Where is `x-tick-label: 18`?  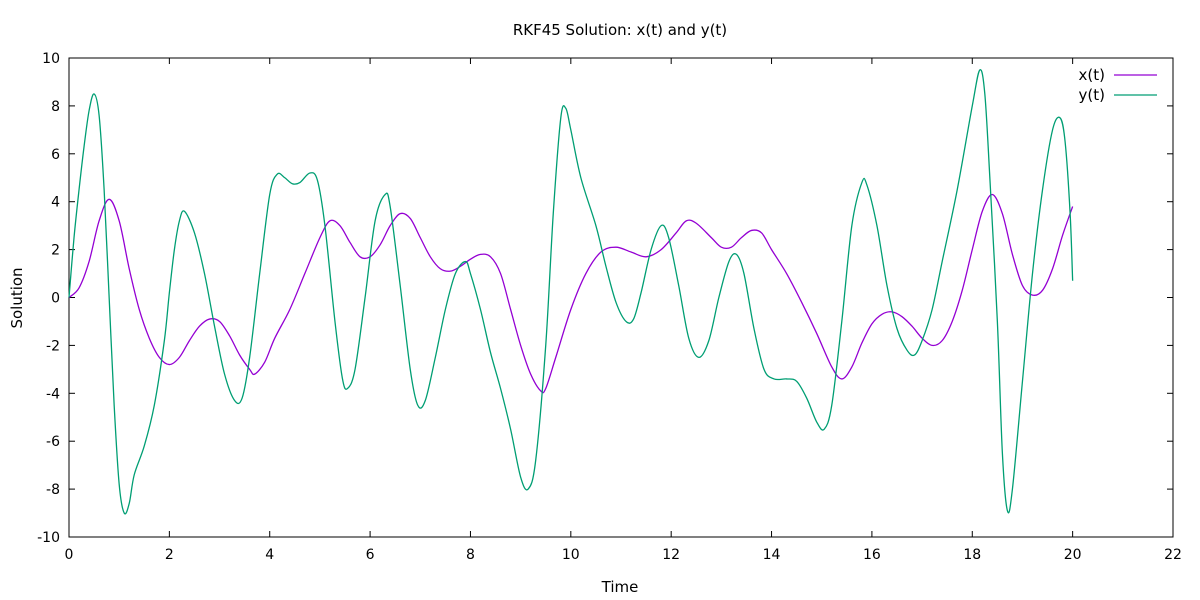 x-tick-label: 18 is located at coordinates (972, 555).